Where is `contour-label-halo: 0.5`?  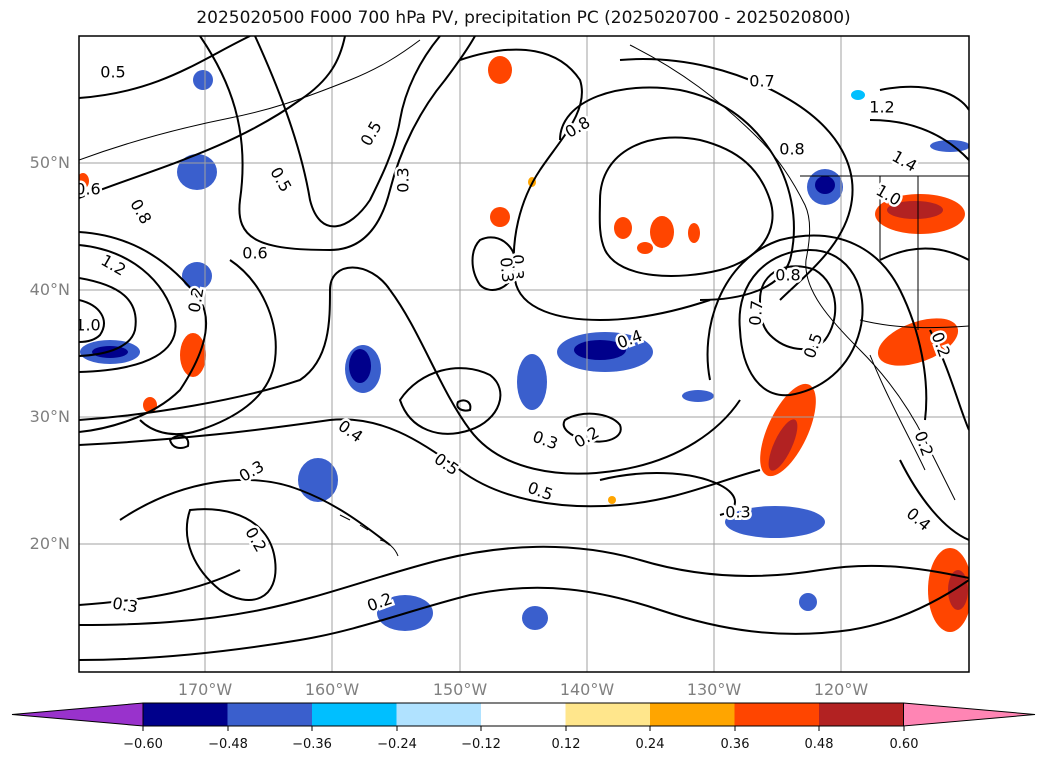
contour-label-halo: 0.5 is located at coordinates (112, 72).